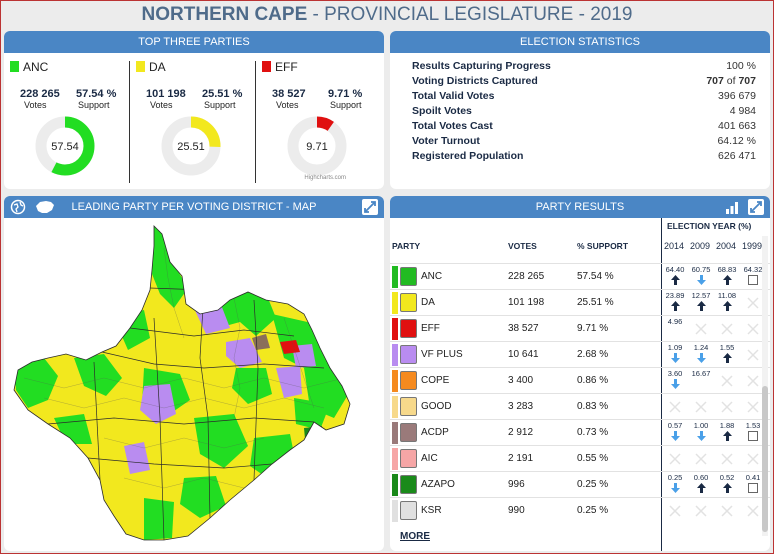 This screenshot has height=554, width=774. I want to click on support-donut-chart: 25.51, so click(191, 146).